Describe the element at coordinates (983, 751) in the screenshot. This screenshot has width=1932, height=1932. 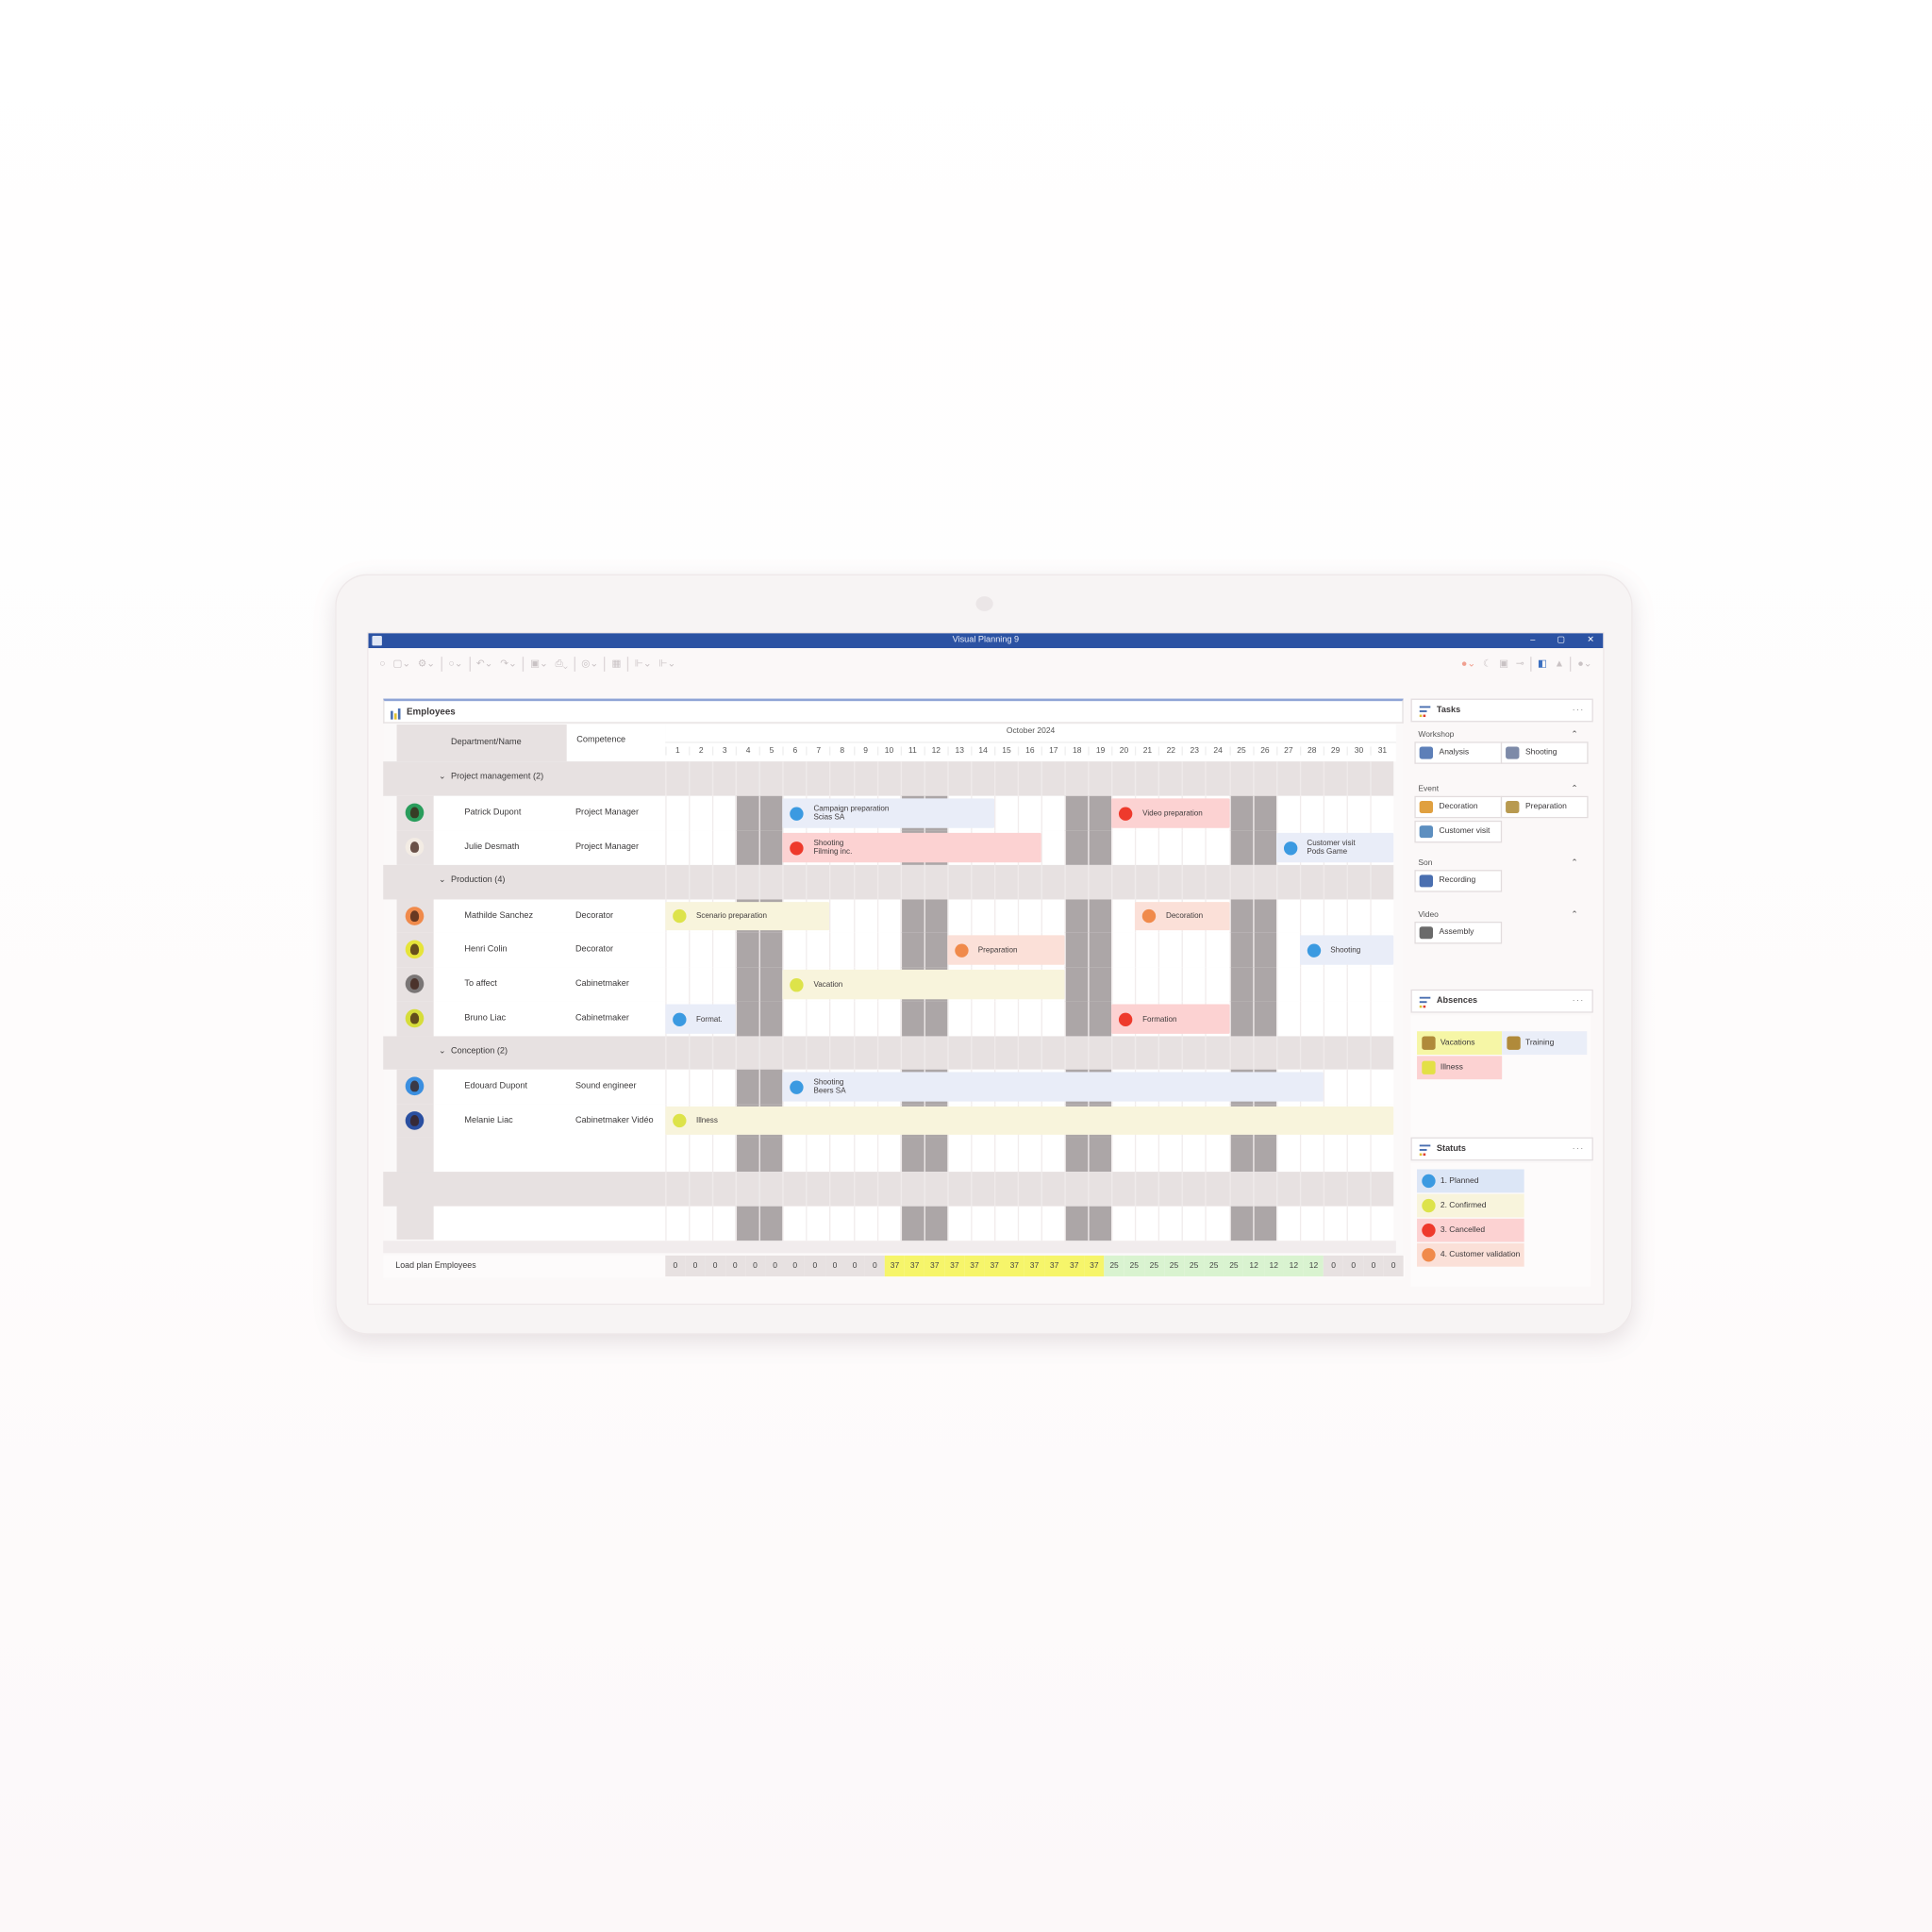
I see `day-header: 14` at that location.